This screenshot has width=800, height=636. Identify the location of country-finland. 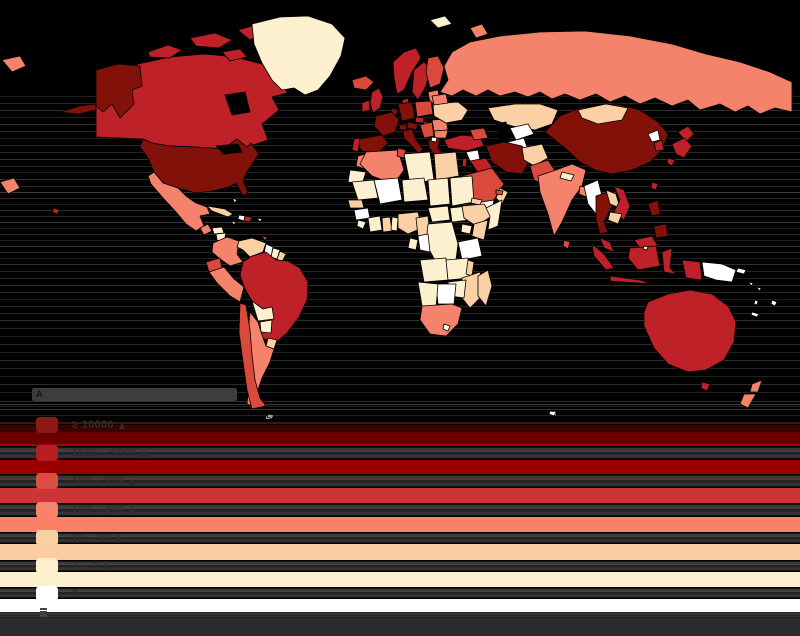
(435, 72).